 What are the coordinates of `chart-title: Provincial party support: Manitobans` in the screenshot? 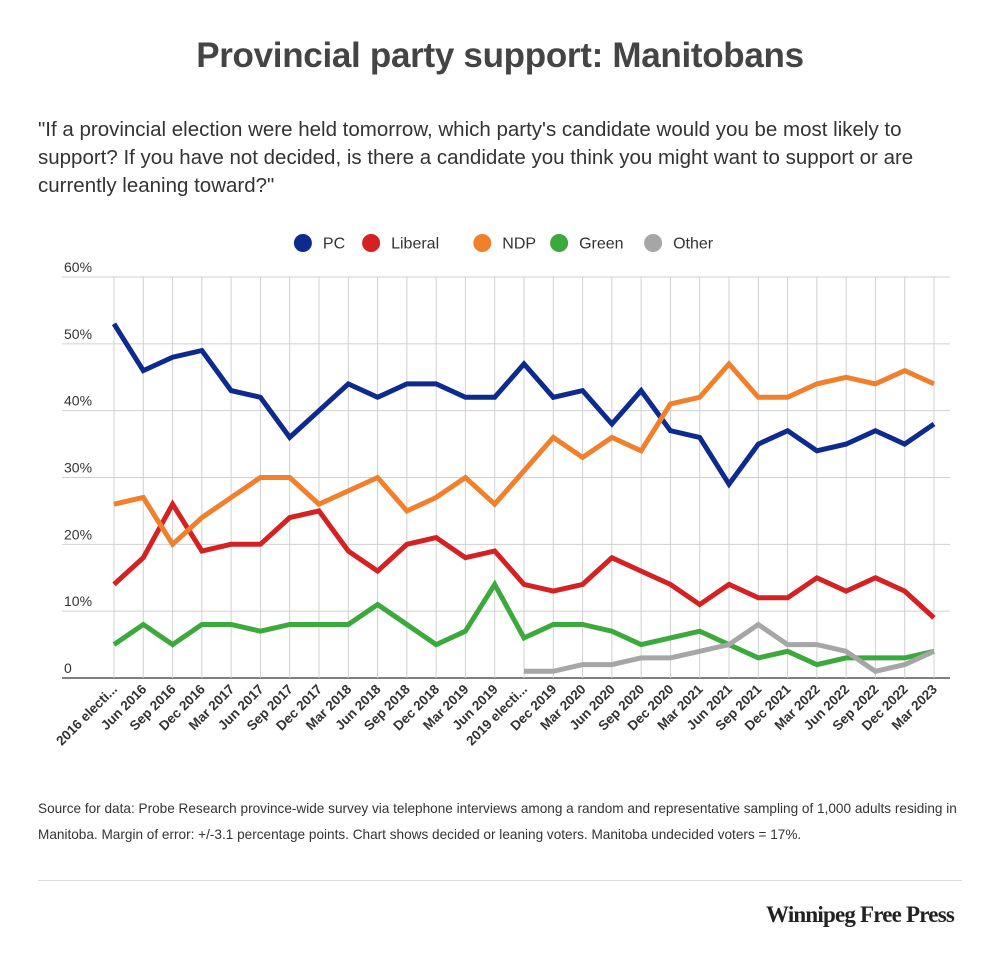 It's located at (500, 55).